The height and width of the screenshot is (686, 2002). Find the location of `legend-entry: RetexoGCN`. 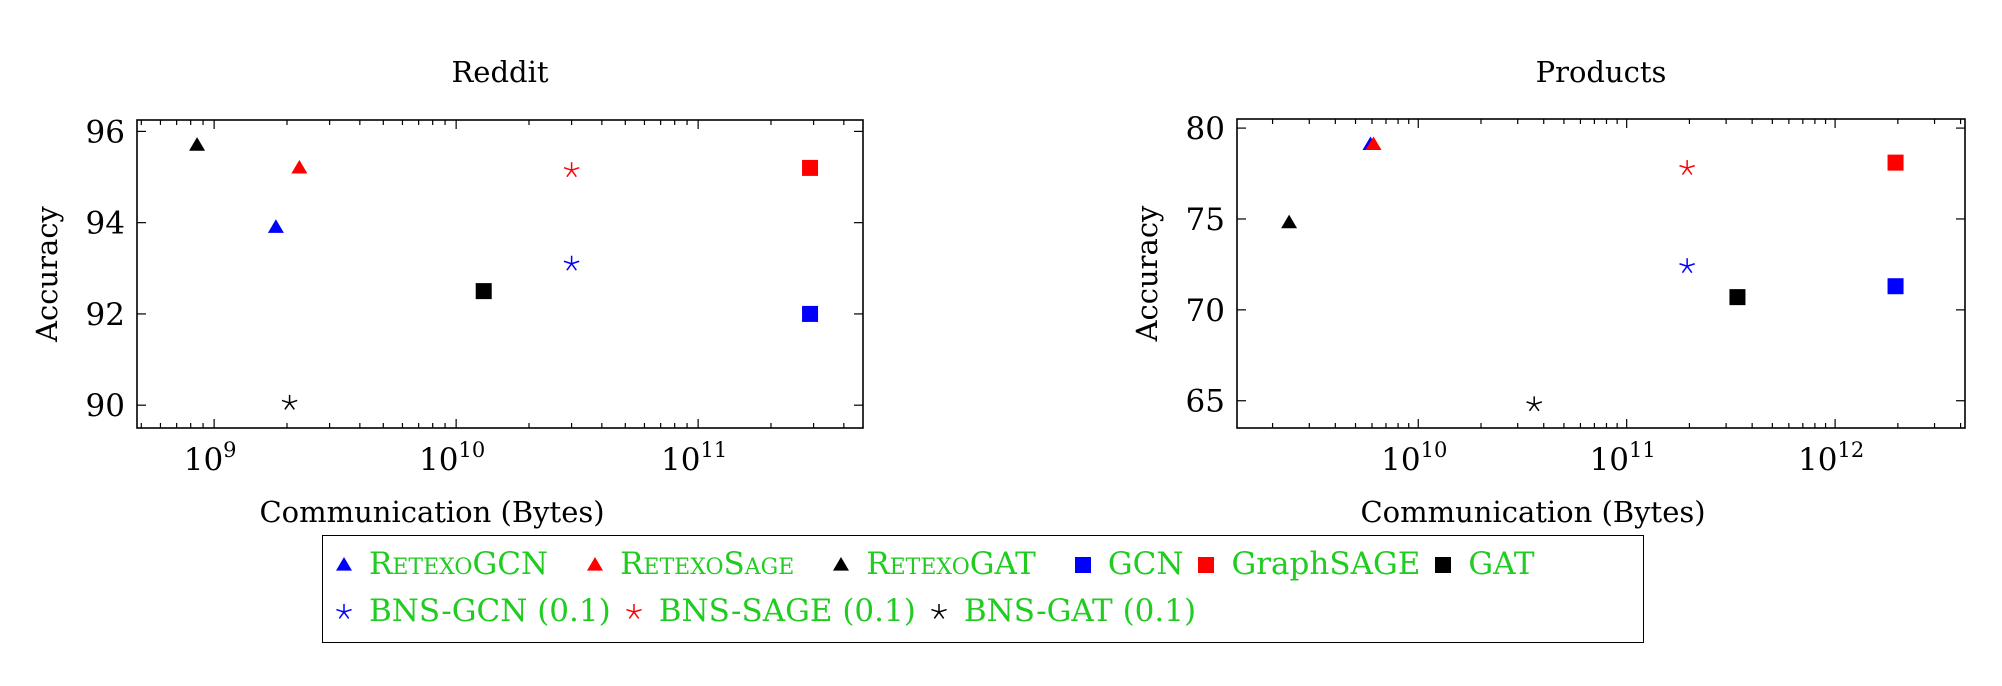

legend-entry: RetexoGCN is located at coordinates (439, 564).